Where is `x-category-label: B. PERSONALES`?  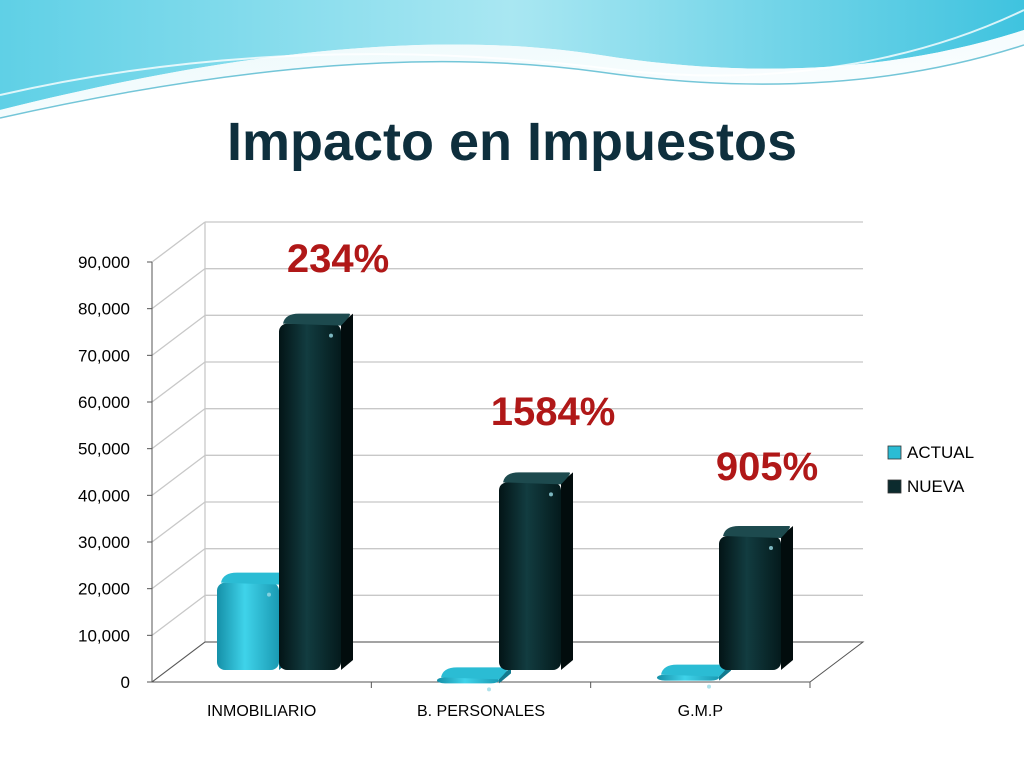
x-category-label: B. PERSONALES is located at coordinates (481, 711).